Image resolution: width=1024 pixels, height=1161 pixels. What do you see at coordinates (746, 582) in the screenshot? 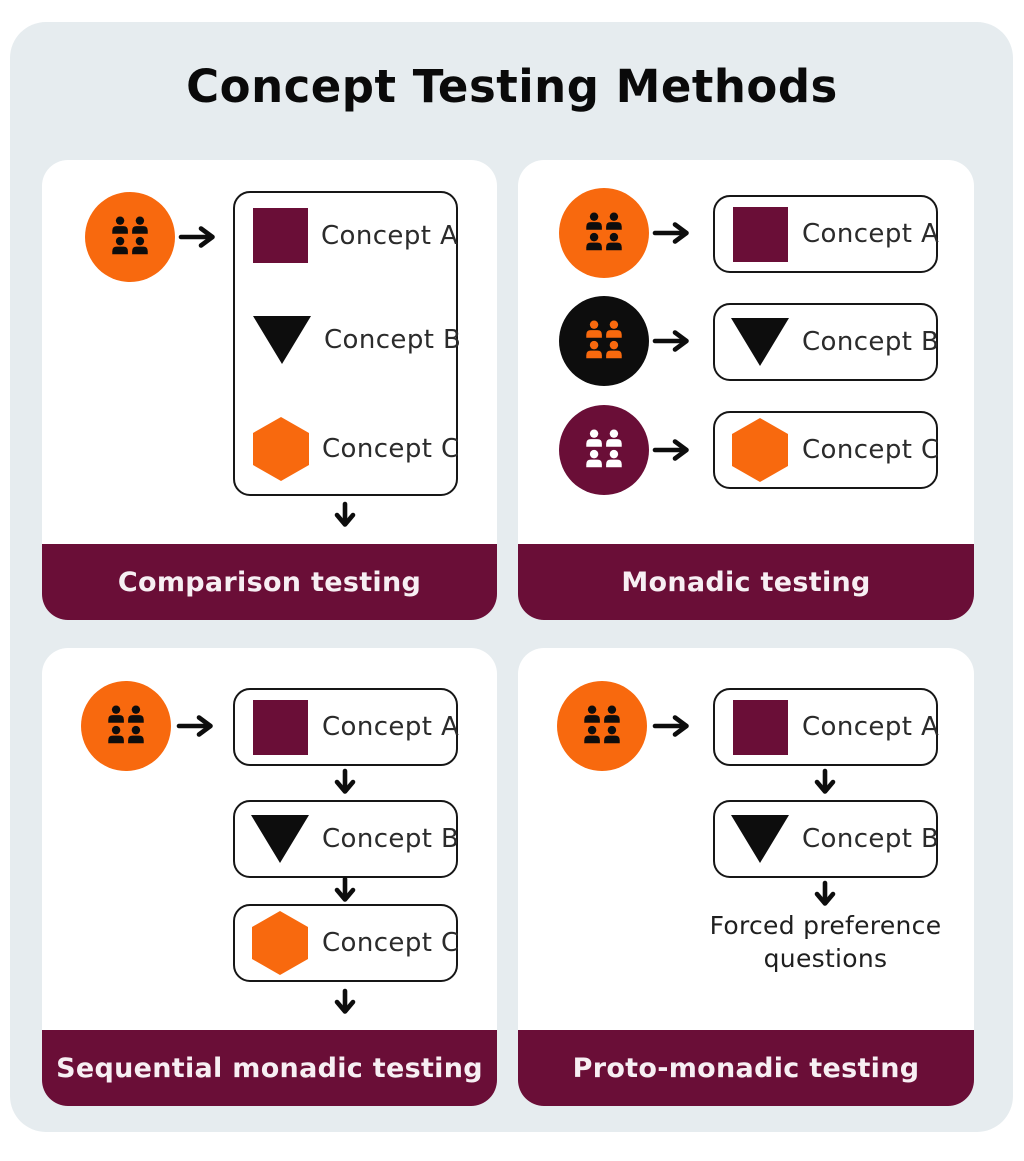
I see `card-banner: Monadic testing` at bounding box center [746, 582].